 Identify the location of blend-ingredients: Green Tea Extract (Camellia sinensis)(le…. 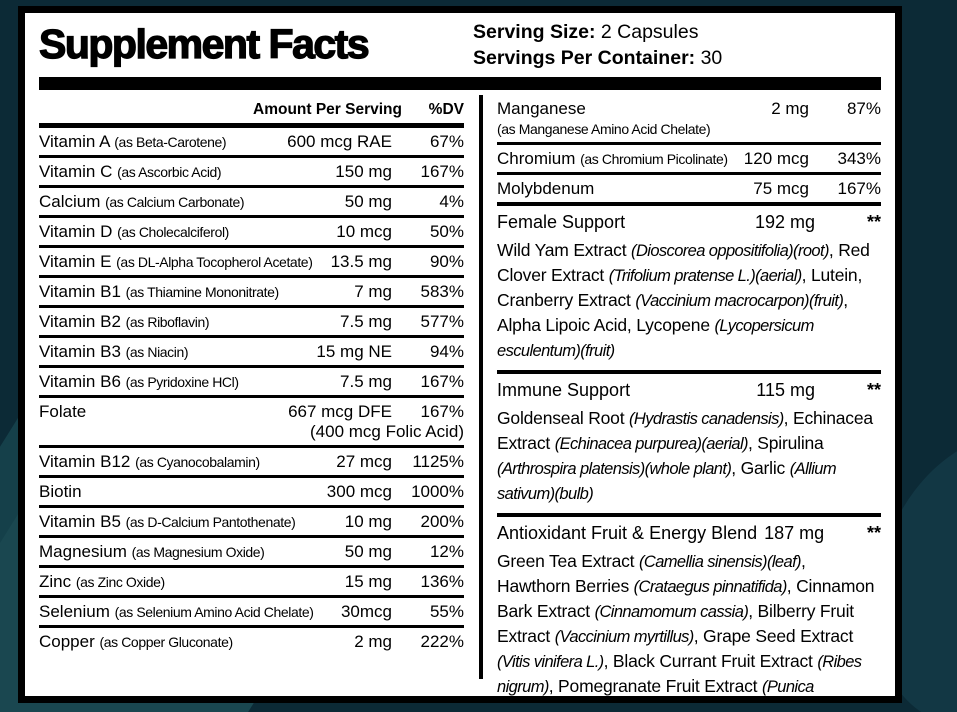
(689, 622).